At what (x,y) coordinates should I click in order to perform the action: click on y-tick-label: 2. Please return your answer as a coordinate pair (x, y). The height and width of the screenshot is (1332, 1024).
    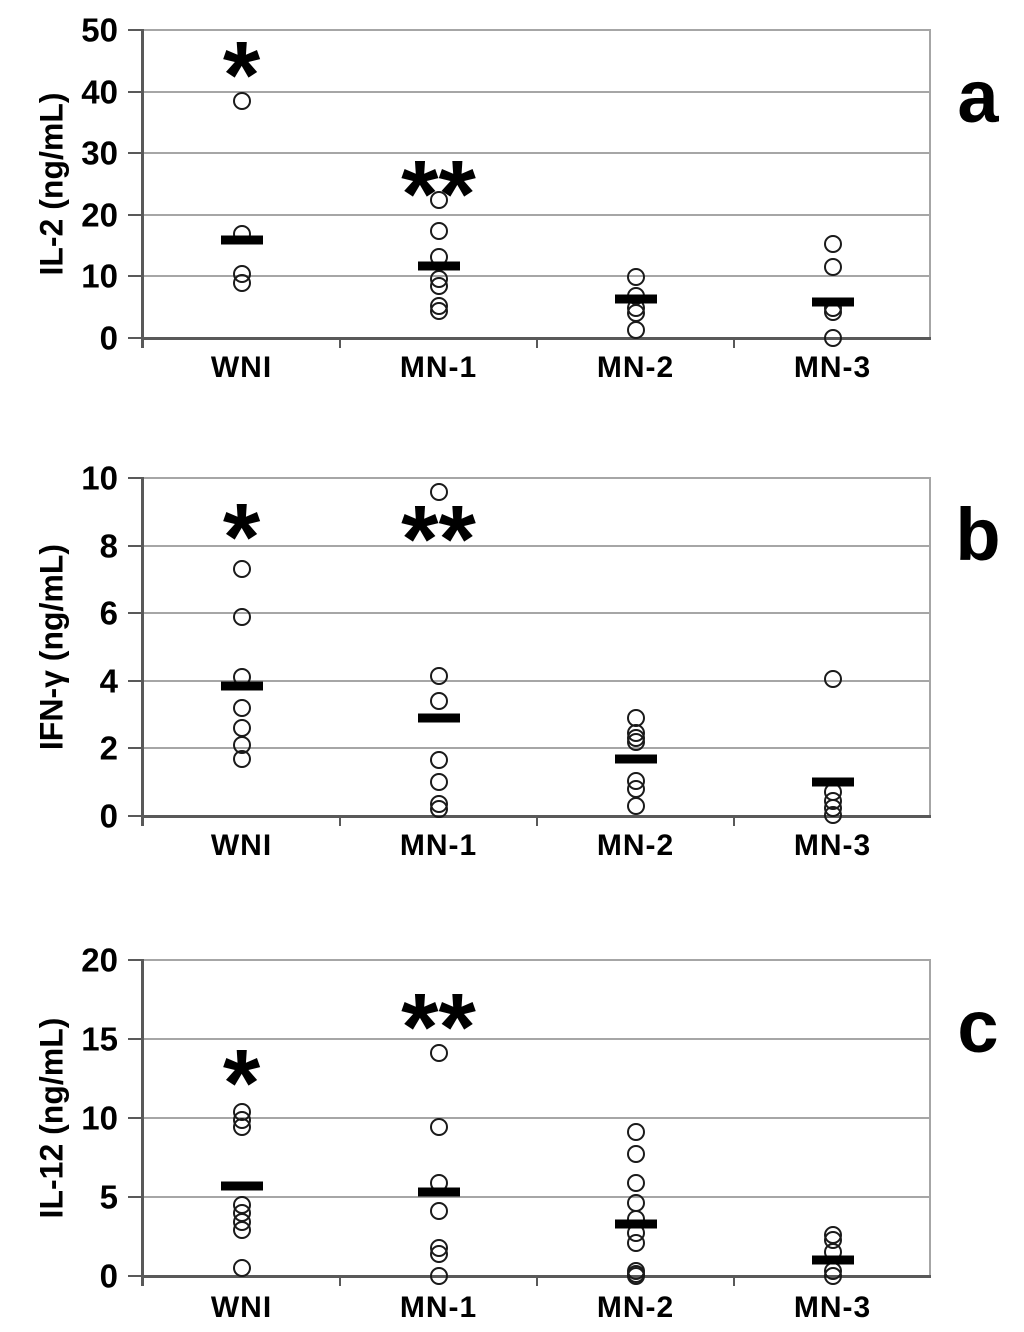
    Looking at the image, I should click on (108, 748).